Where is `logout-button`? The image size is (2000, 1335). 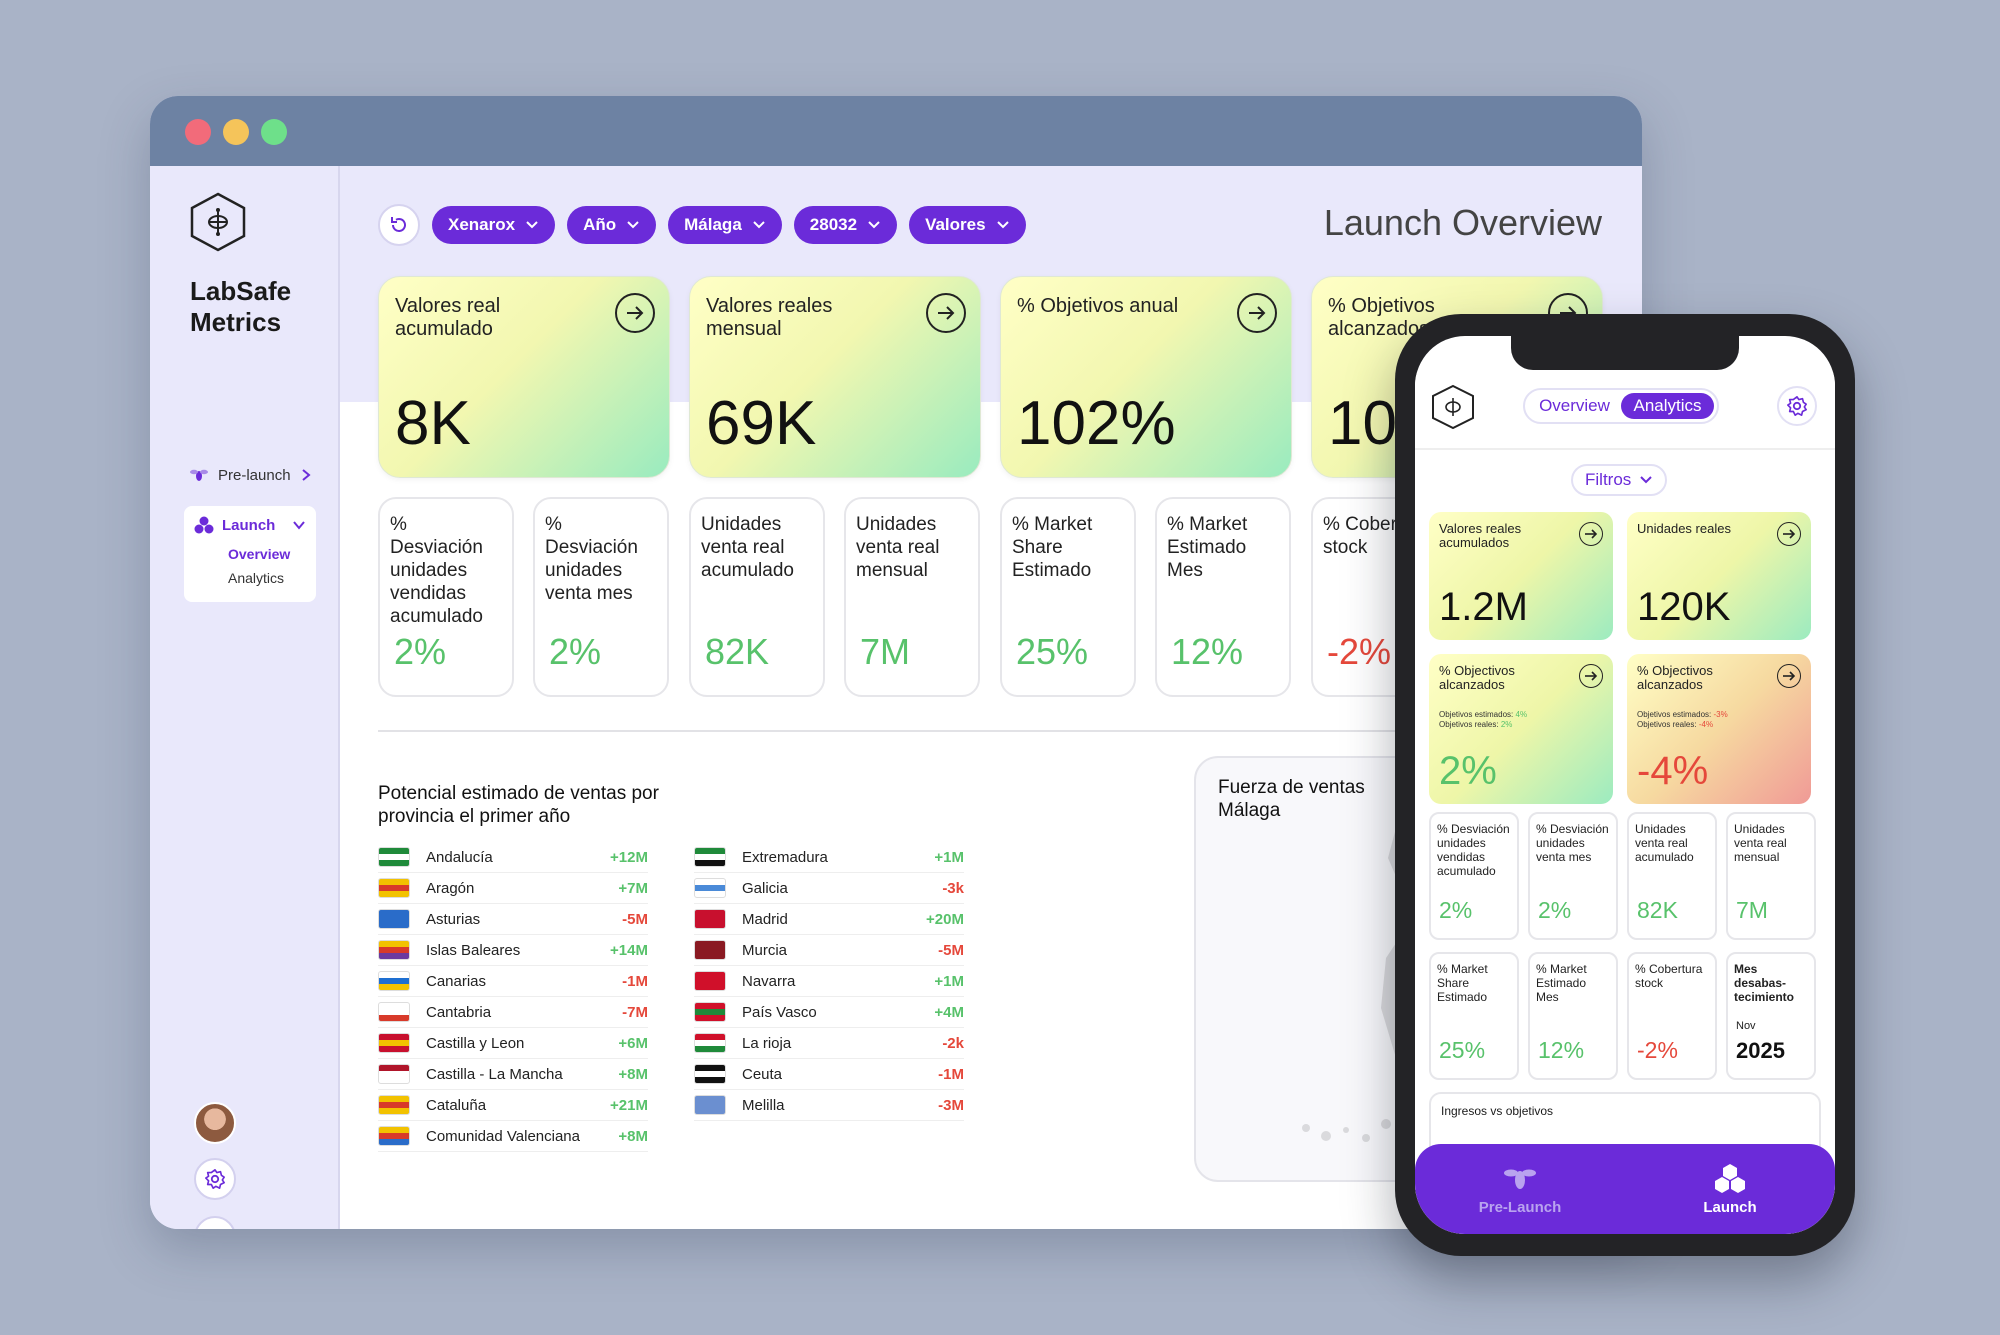 logout-button is located at coordinates (215, 1222).